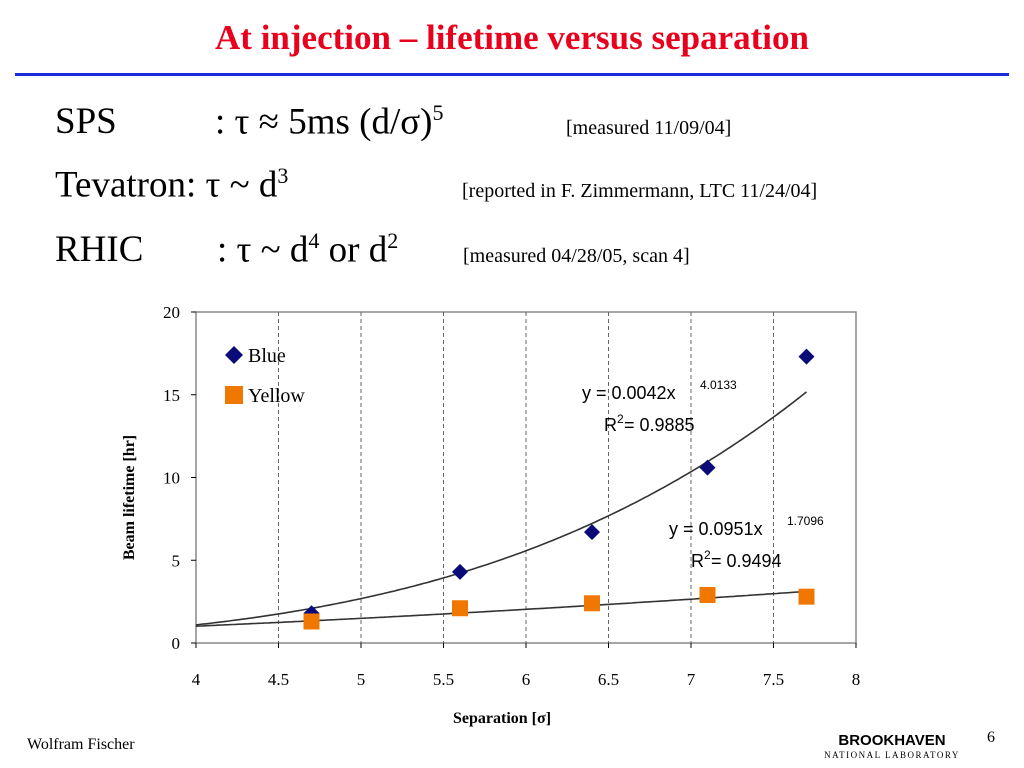  I want to click on rhic-formula: : τ ~ d, so click(263, 250).